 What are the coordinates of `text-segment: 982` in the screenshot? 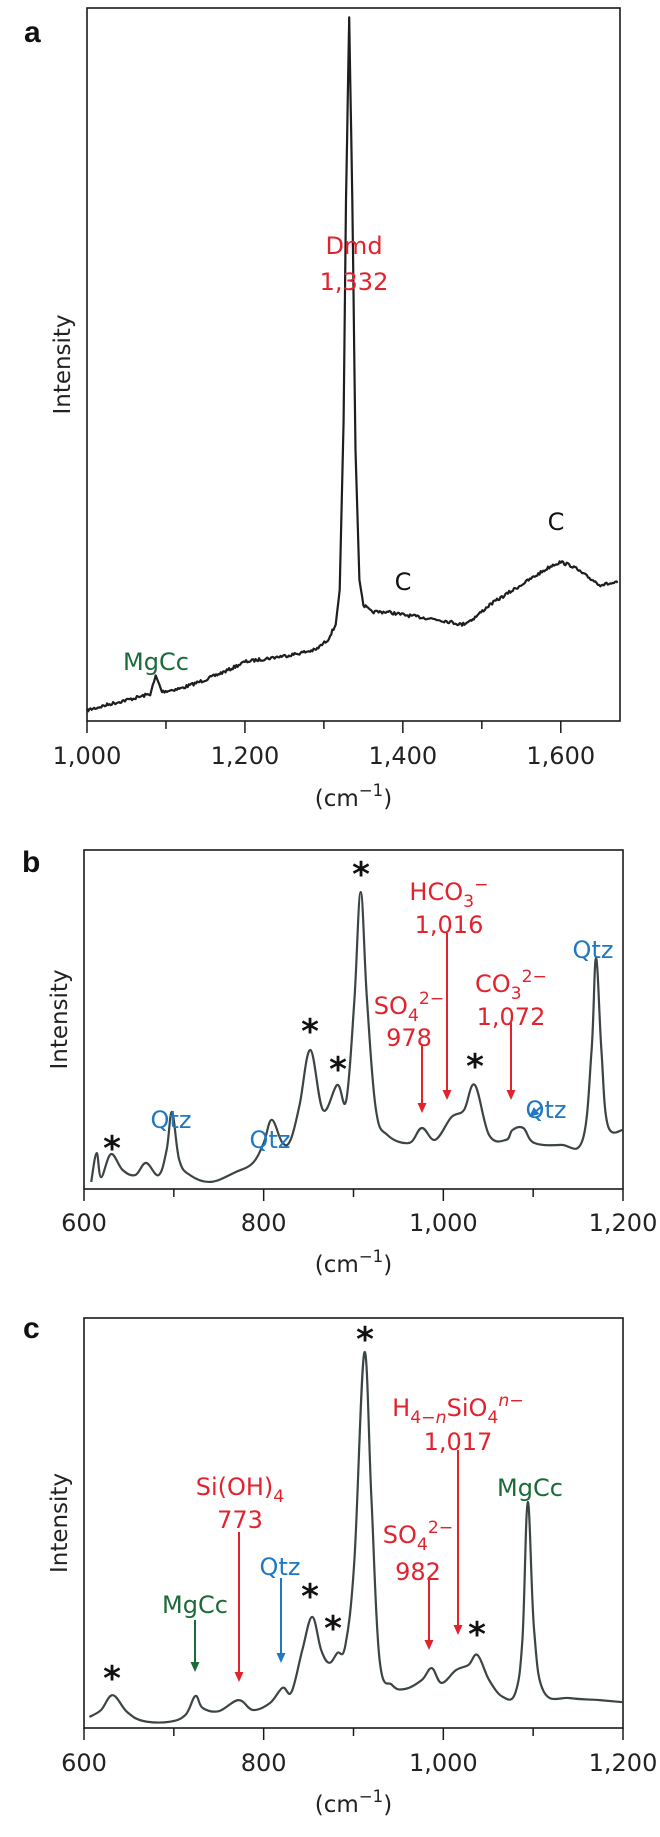 It's located at (418, 1572).